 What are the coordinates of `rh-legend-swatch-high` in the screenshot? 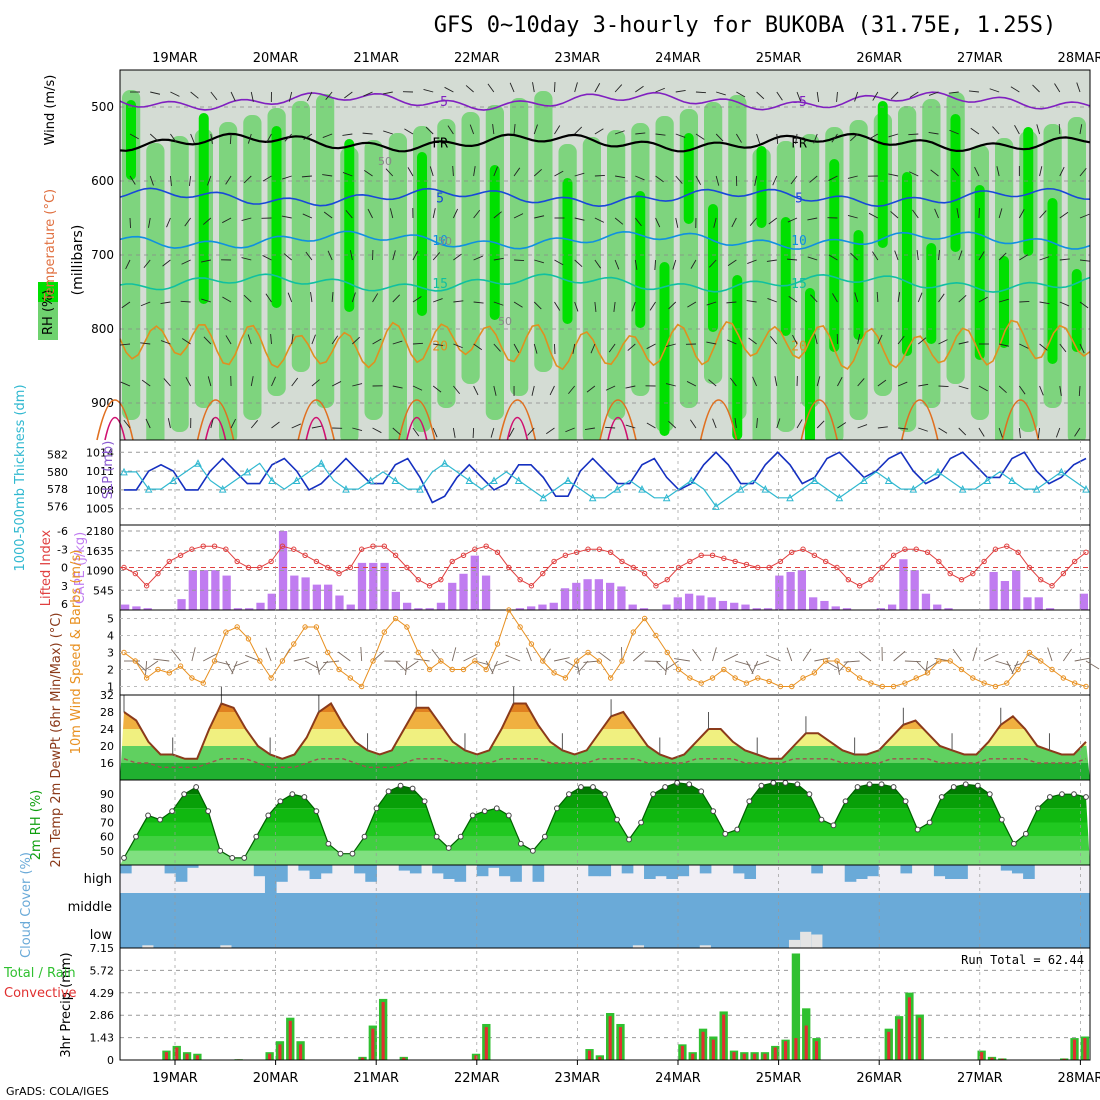 It's located at (48, 292).